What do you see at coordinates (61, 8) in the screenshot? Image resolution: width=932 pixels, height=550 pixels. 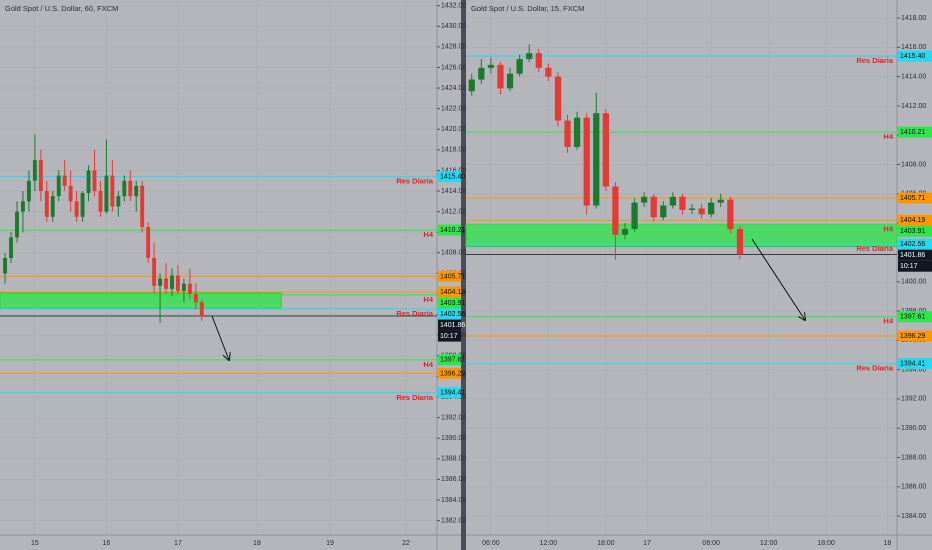 I see `chart-title: Gold Spot / U.S. Dollar, 60, FXCM` at bounding box center [61, 8].